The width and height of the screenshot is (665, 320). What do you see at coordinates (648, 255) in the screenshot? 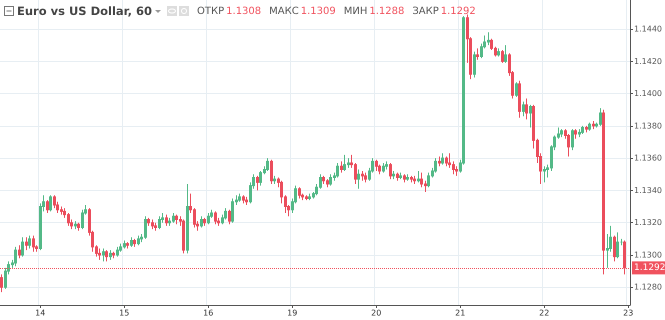
I see `y-tick-label: 1.1300` at bounding box center [648, 255].